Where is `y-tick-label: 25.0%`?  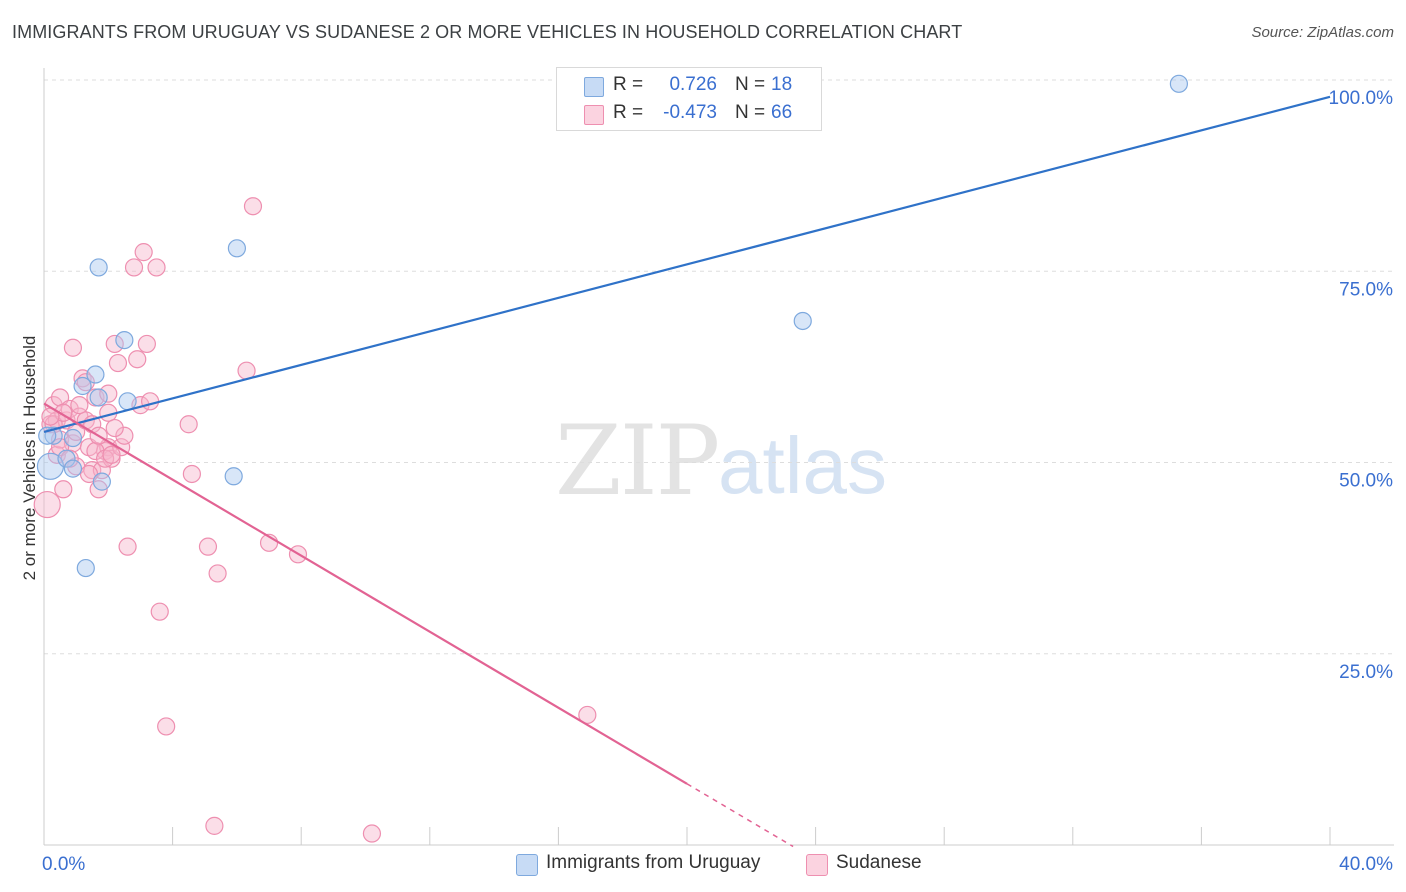 y-tick-label: 25.0% is located at coordinates (1366, 672).